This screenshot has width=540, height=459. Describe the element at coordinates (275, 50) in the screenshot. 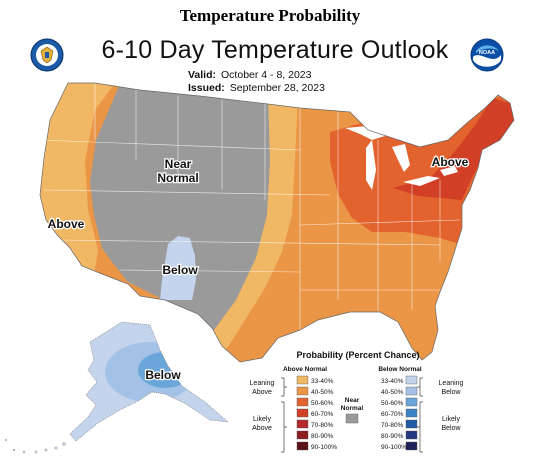

I see `map-title: 6-10 Day Temperature Outlook` at that location.